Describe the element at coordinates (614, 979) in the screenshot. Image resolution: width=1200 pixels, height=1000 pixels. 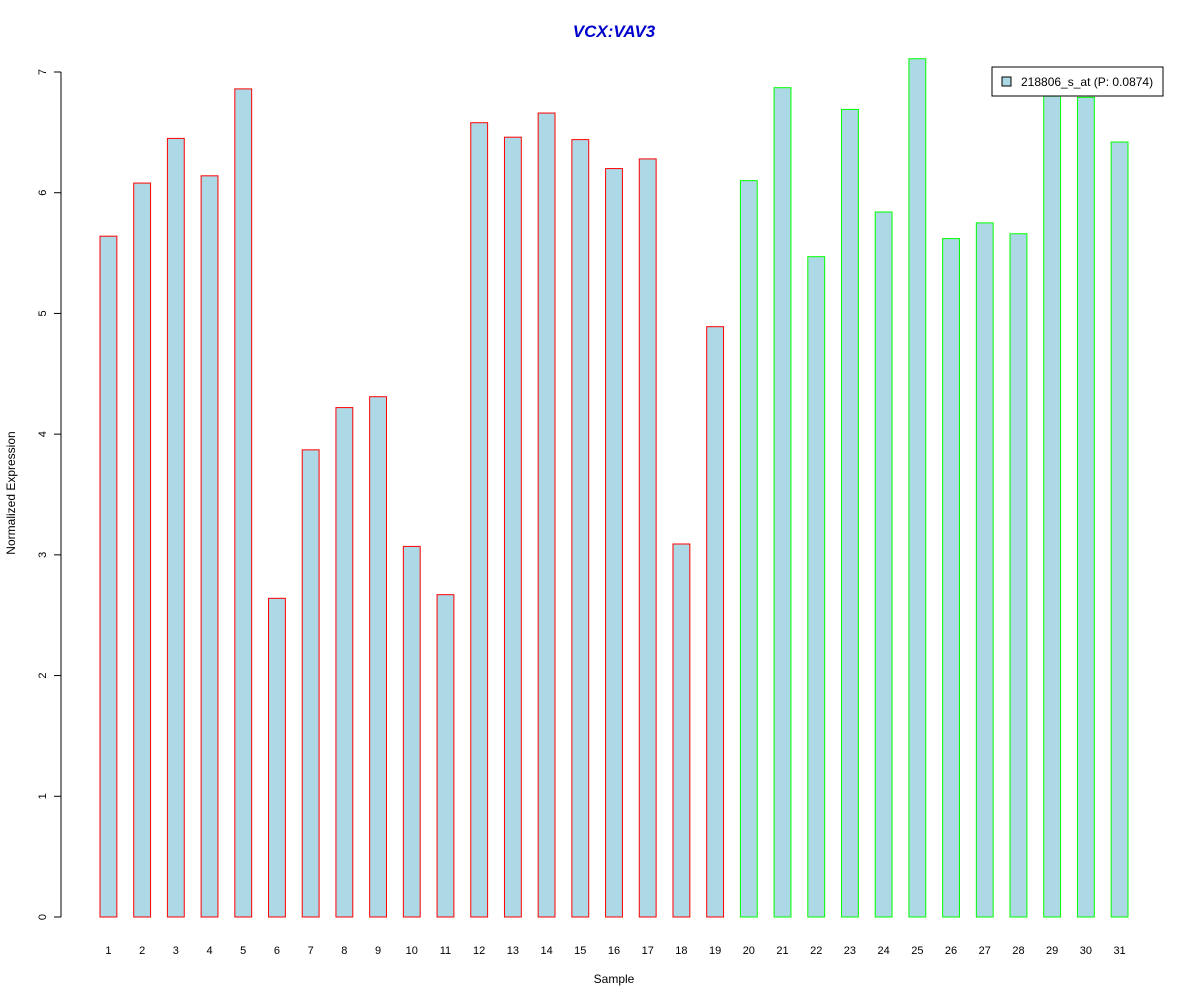
I see `x-axis-title: Sample` at that location.